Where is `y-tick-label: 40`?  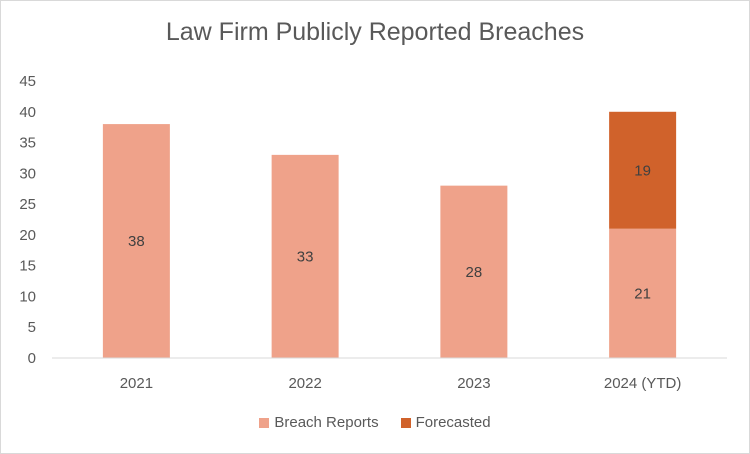 y-tick-label: 40 is located at coordinates (27, 112).